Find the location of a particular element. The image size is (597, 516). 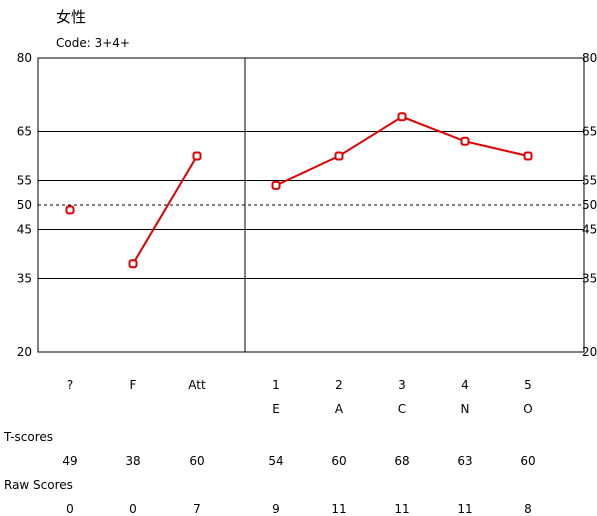

raw-score-cell-6: 11 is located at coordinates (465, 509).